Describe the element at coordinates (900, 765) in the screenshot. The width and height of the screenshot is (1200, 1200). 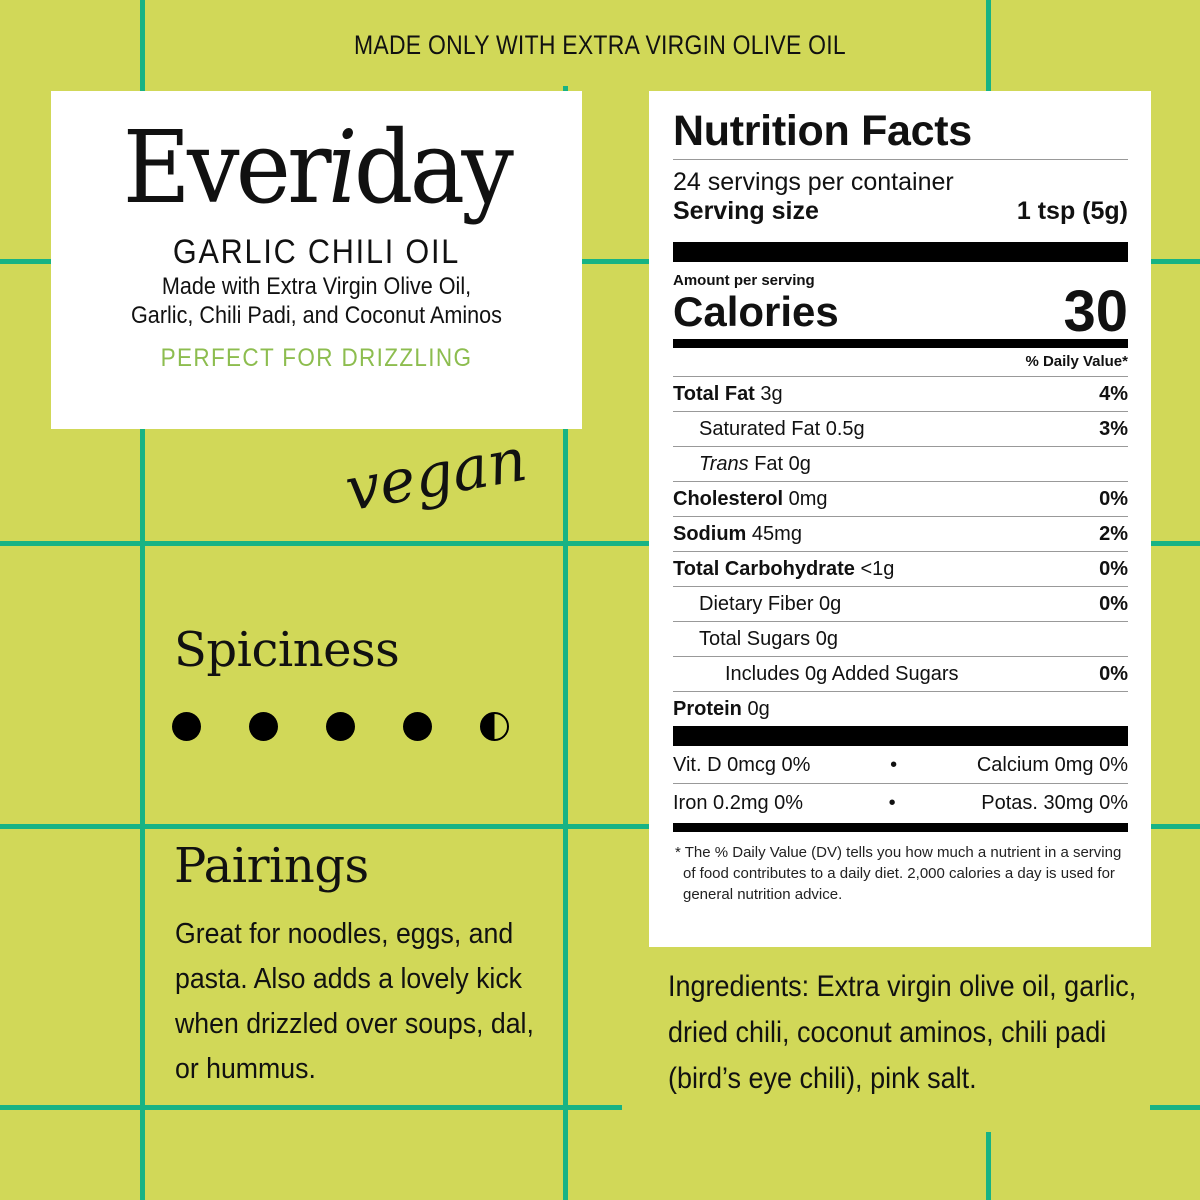
I see `vitamin-row: Vit. D 0mcg 0% • Calcium 0mg 0%` at that location.